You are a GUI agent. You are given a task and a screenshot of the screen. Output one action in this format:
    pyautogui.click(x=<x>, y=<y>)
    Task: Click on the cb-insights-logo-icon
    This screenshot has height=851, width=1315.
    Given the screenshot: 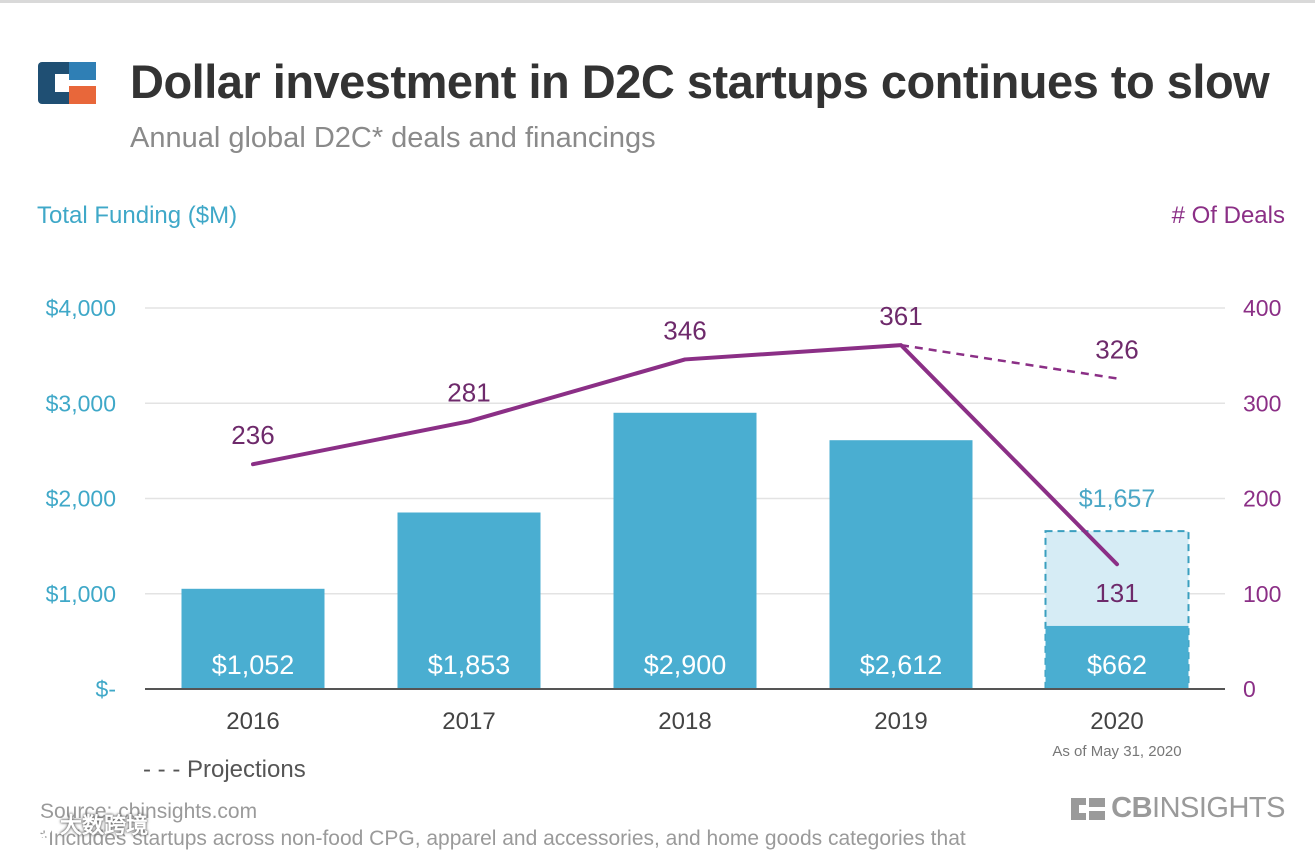 What is the action you would take?
    pyautogui.click(x=67, y=83)
    